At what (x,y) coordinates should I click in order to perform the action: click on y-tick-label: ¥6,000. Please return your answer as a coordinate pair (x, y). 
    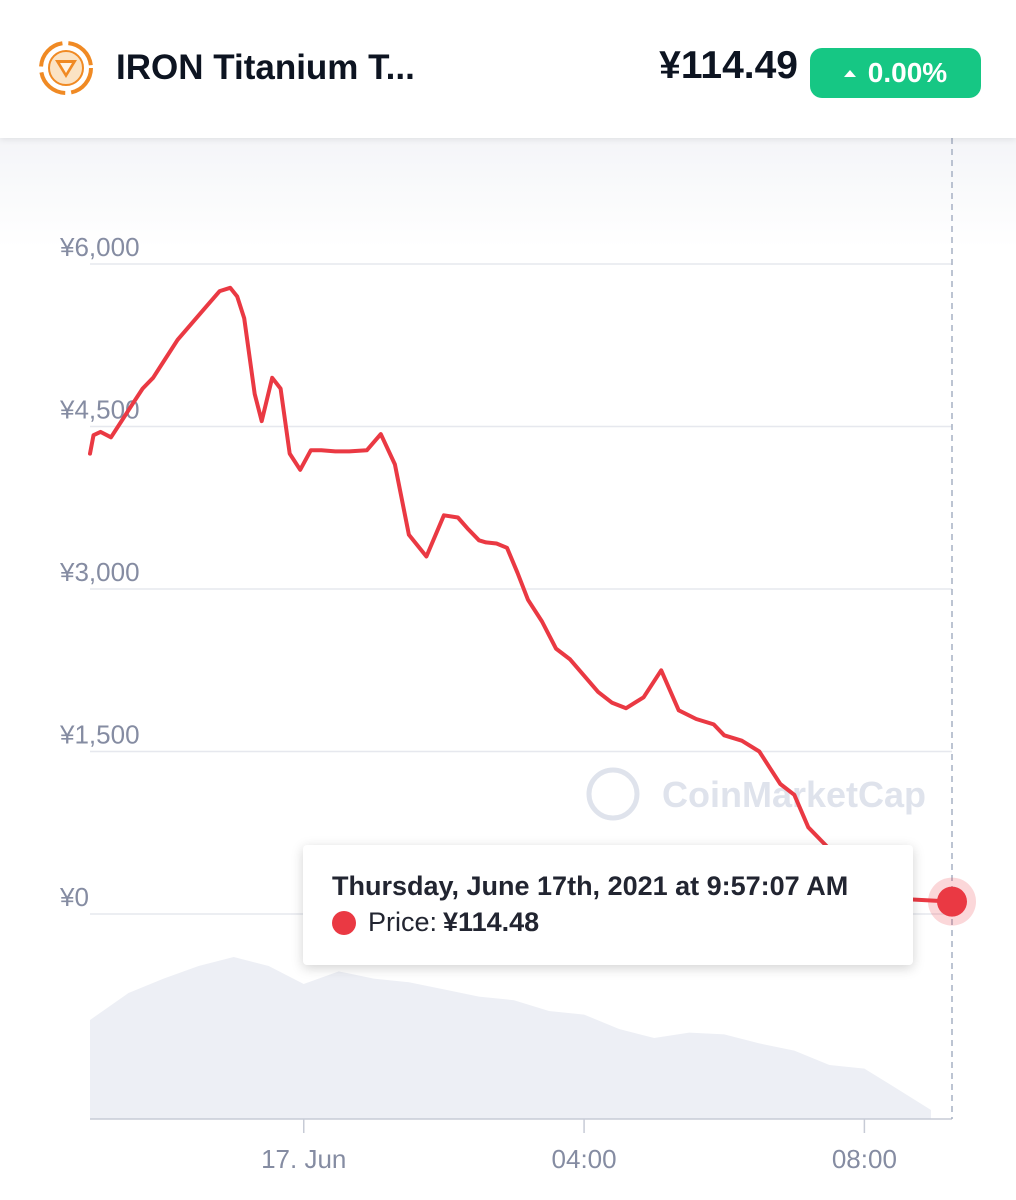
    Looking at the image, I should click on (99, 247).